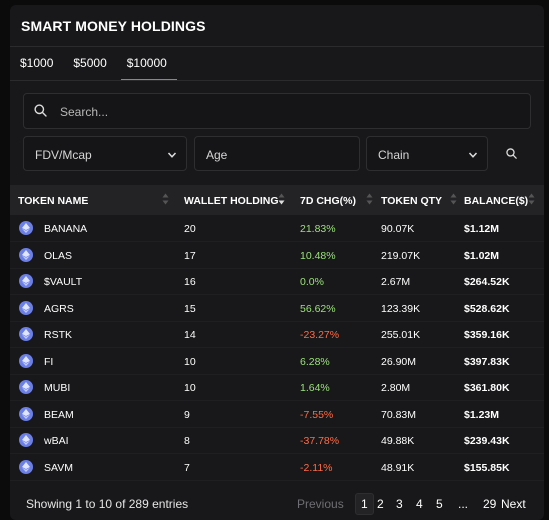  I want to click on page-4-button: 4, so click(419, 504).